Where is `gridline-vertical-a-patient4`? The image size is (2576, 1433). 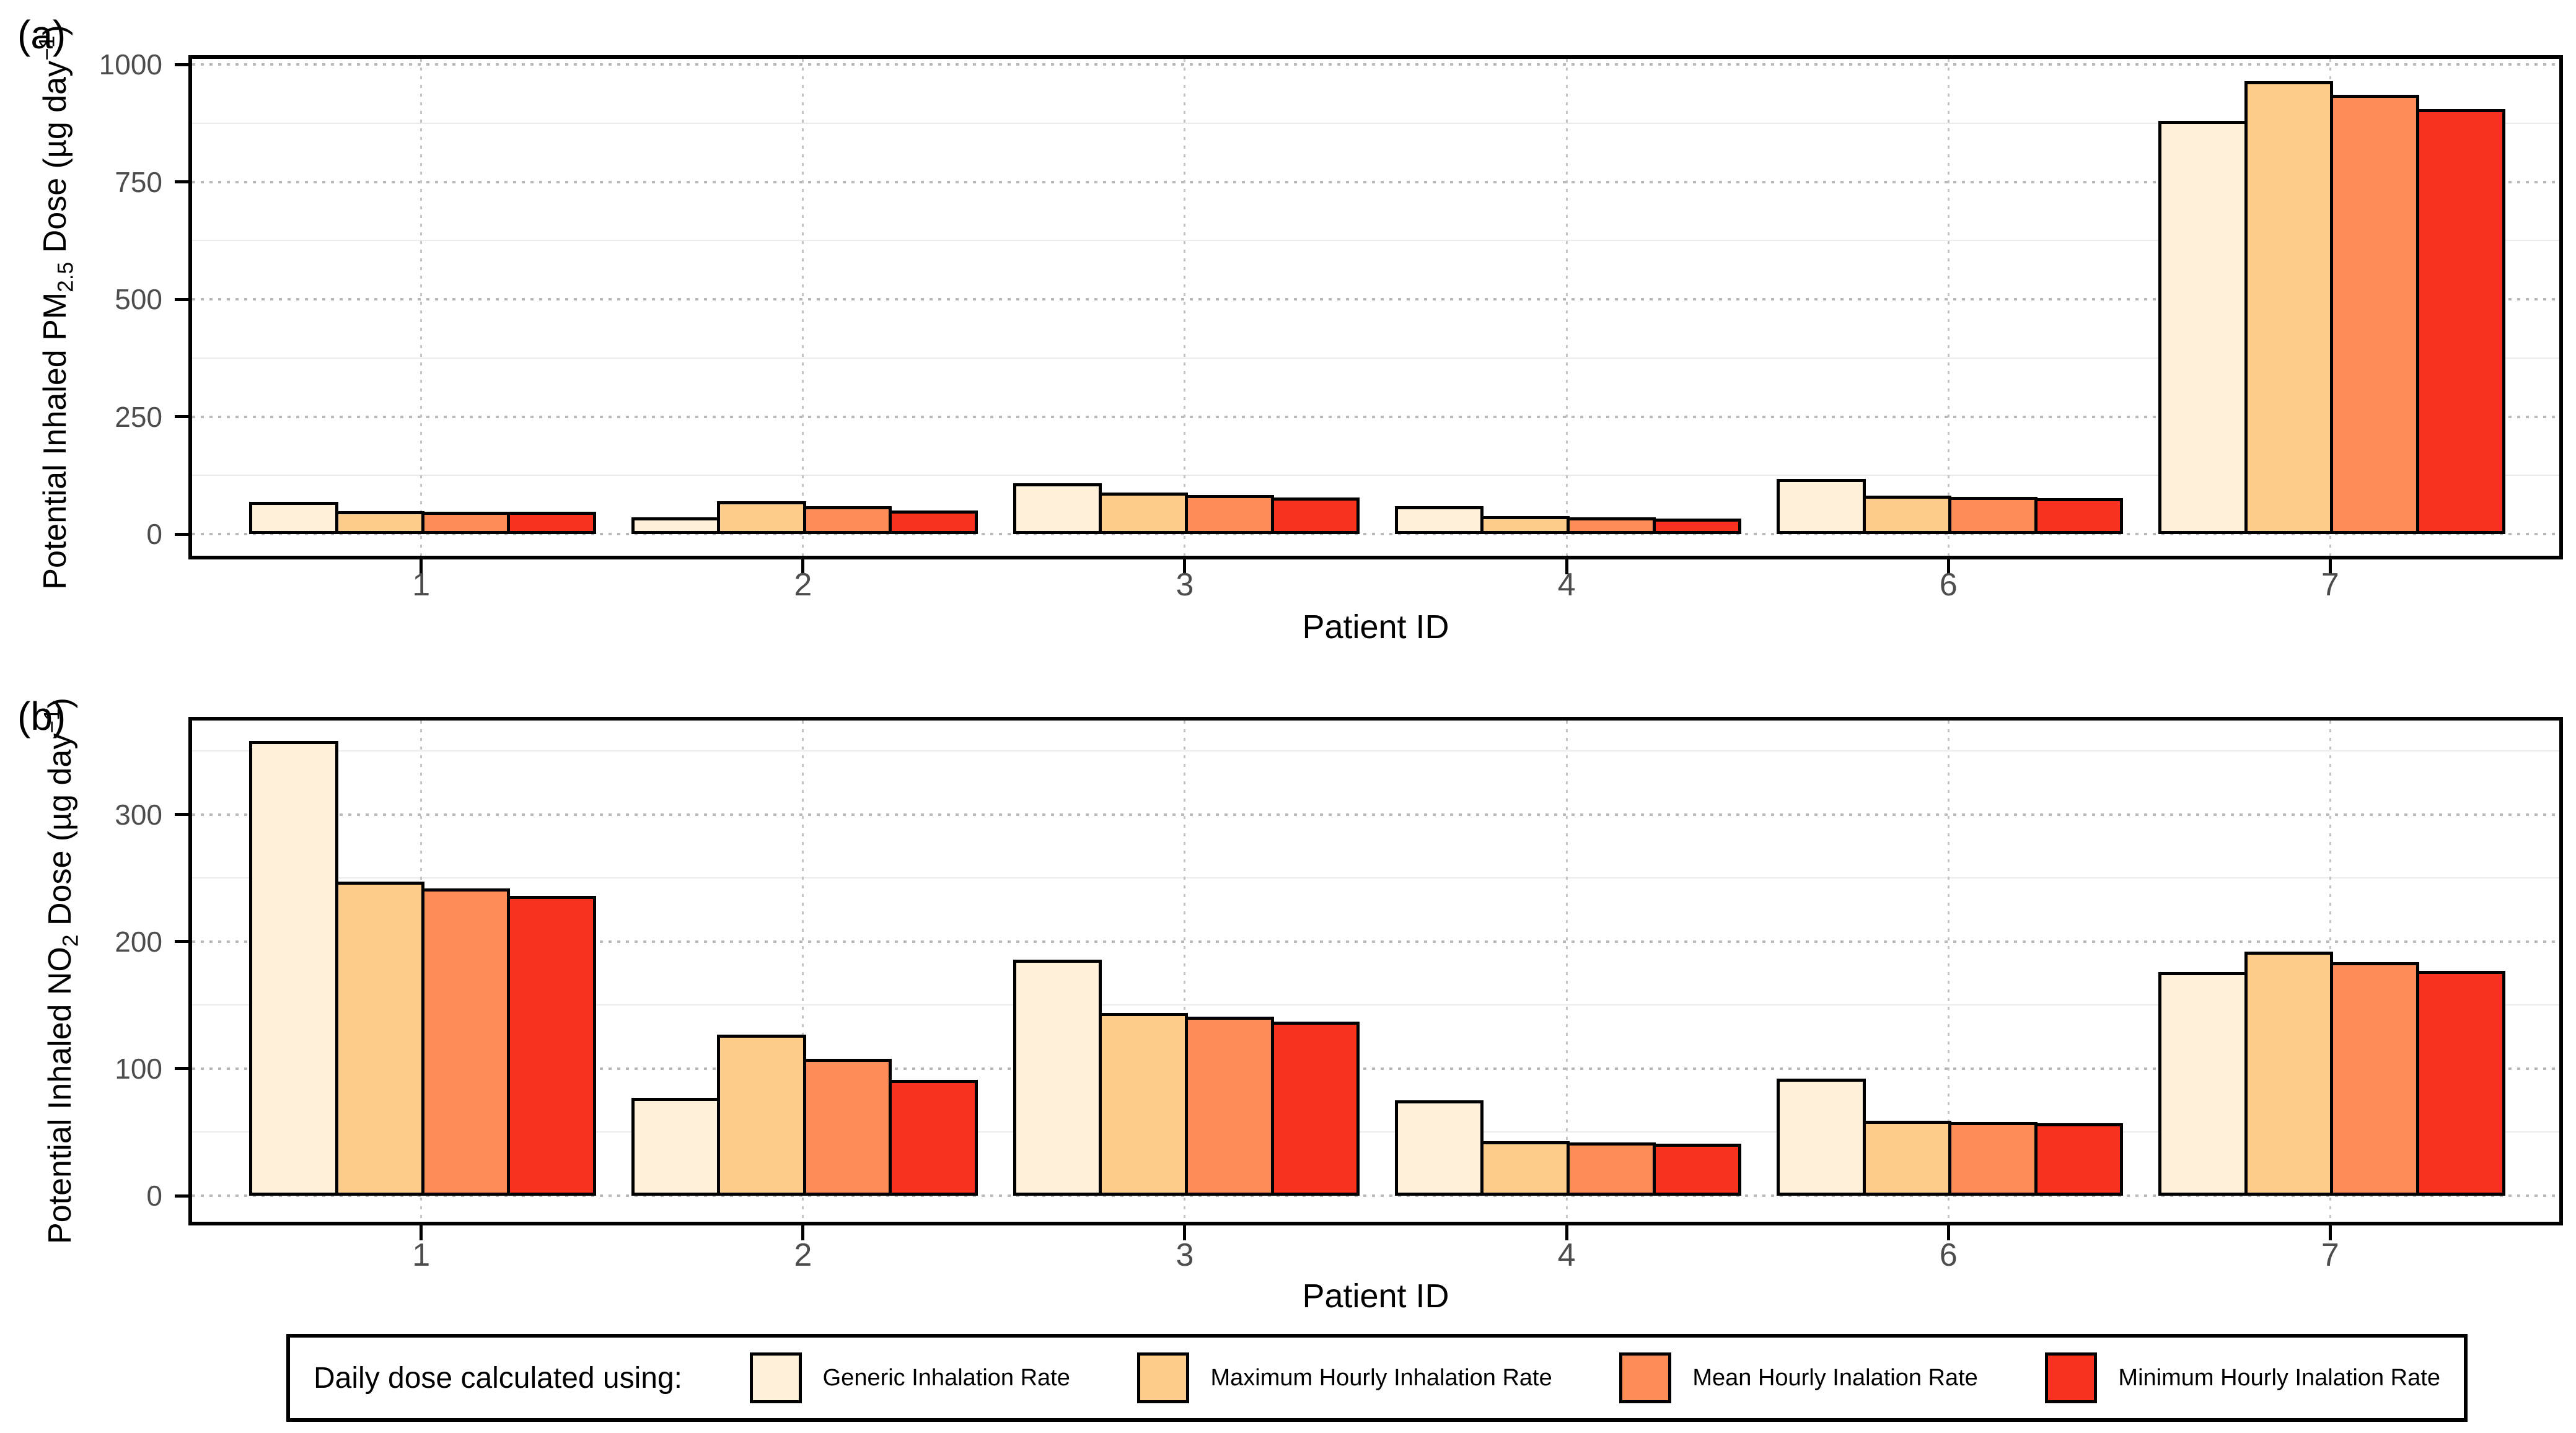
gridline-vertical-a-patient4 is located at coordinates (1567, 307).